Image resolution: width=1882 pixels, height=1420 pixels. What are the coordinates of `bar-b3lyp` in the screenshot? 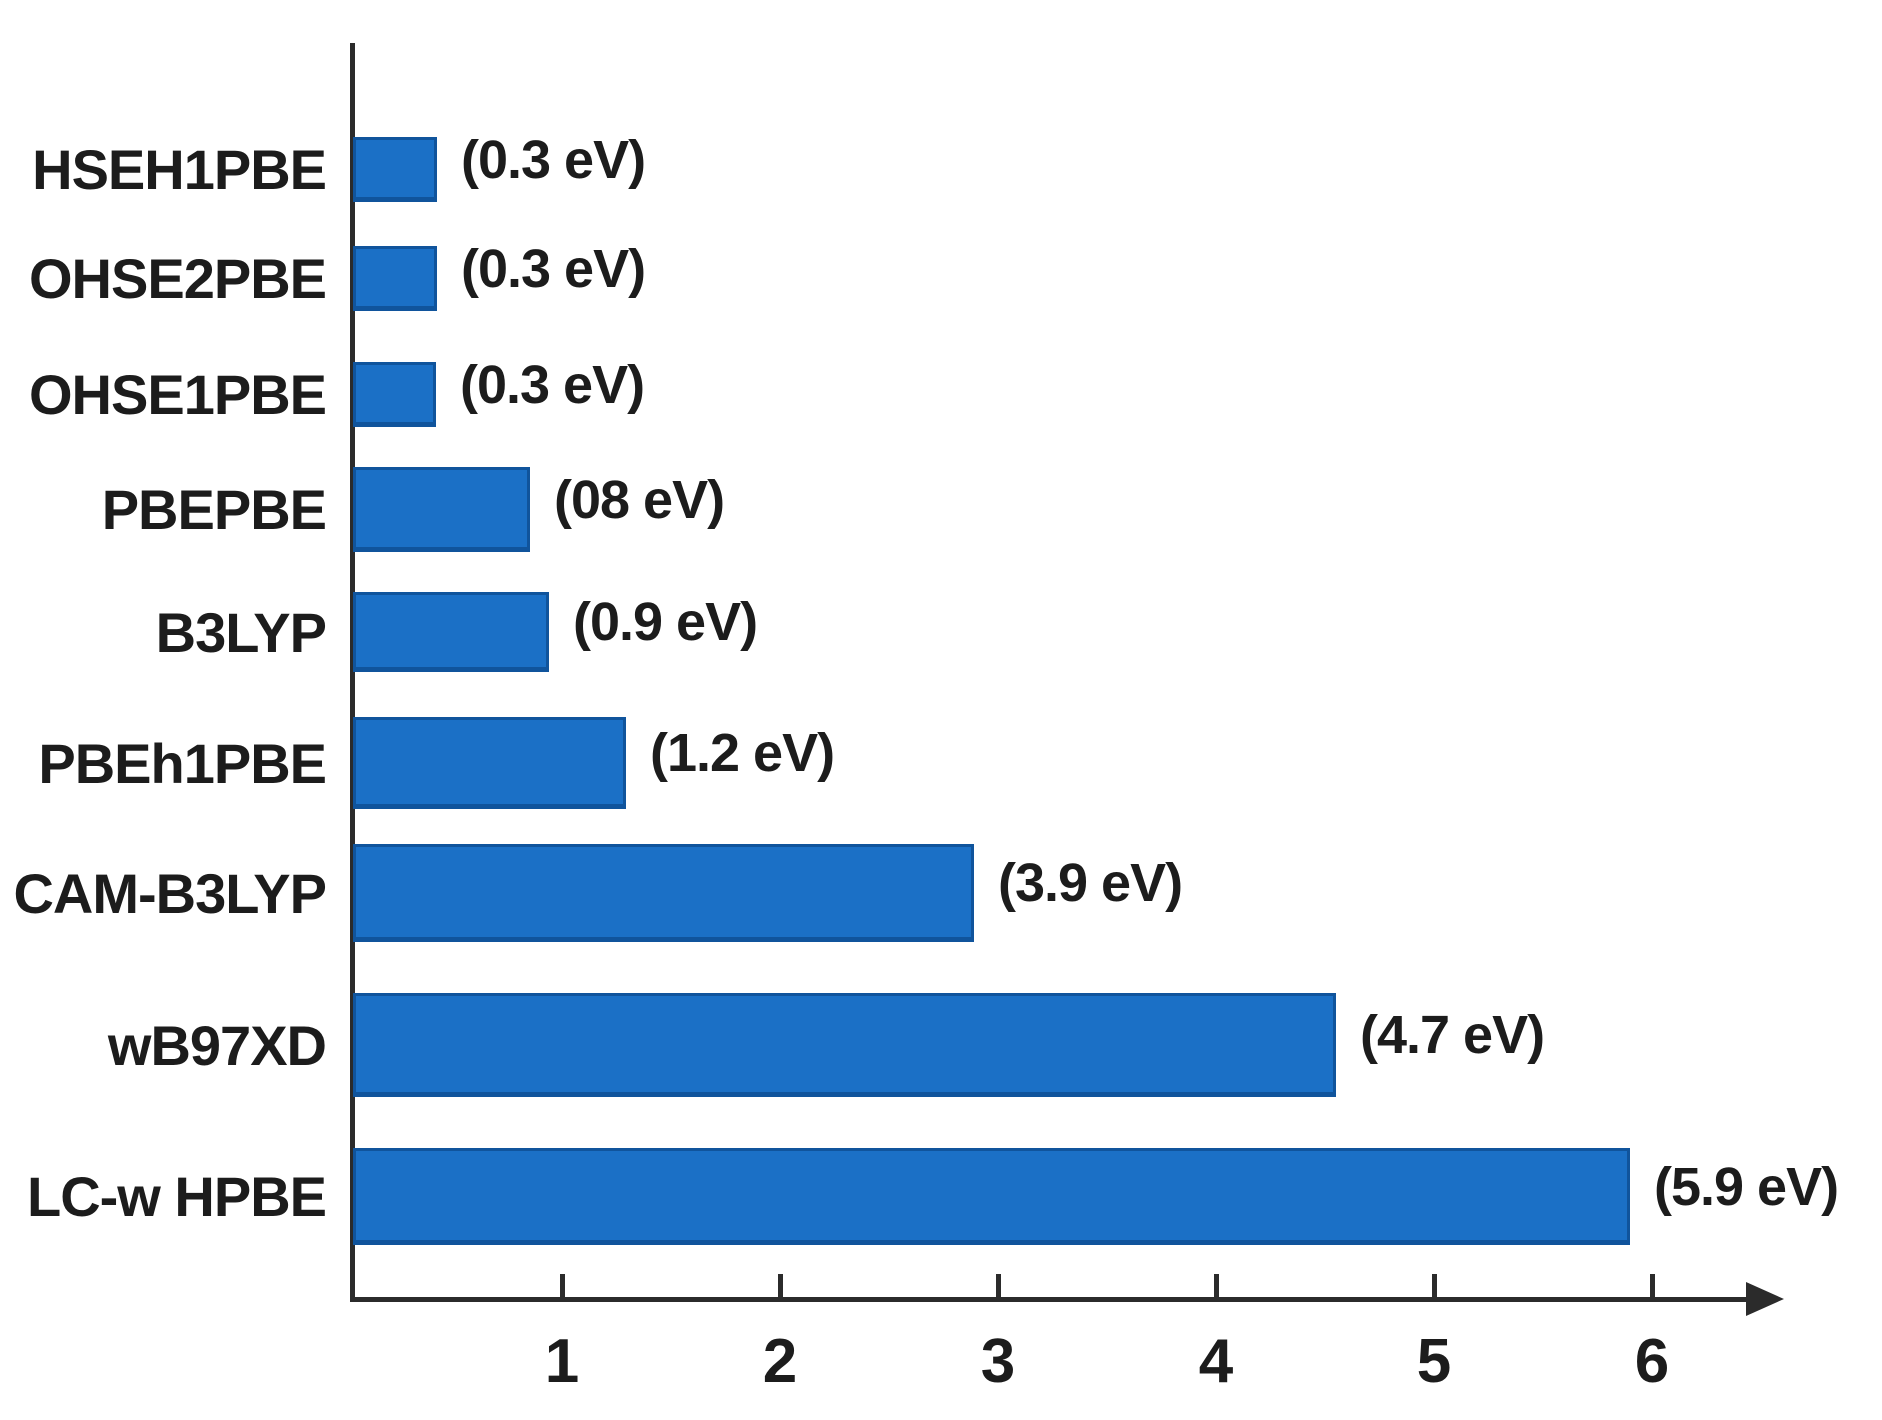 It's located at (451, 632).